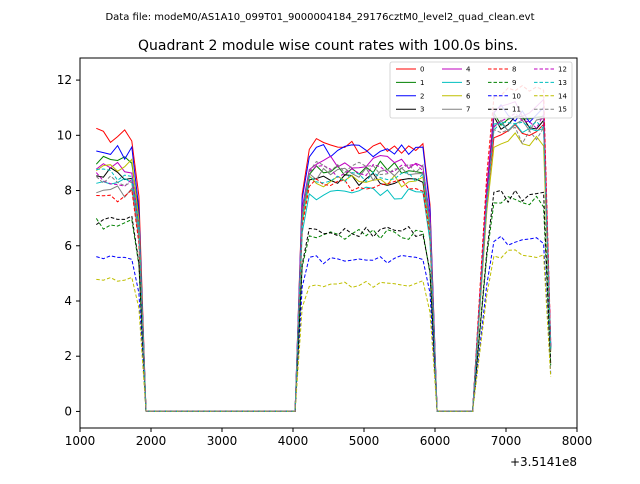 This screenshot has width=640, height=484. Describe the element at coordinates (422, 96) in the screenshot. I see `legend-label-2: 2` at that location.